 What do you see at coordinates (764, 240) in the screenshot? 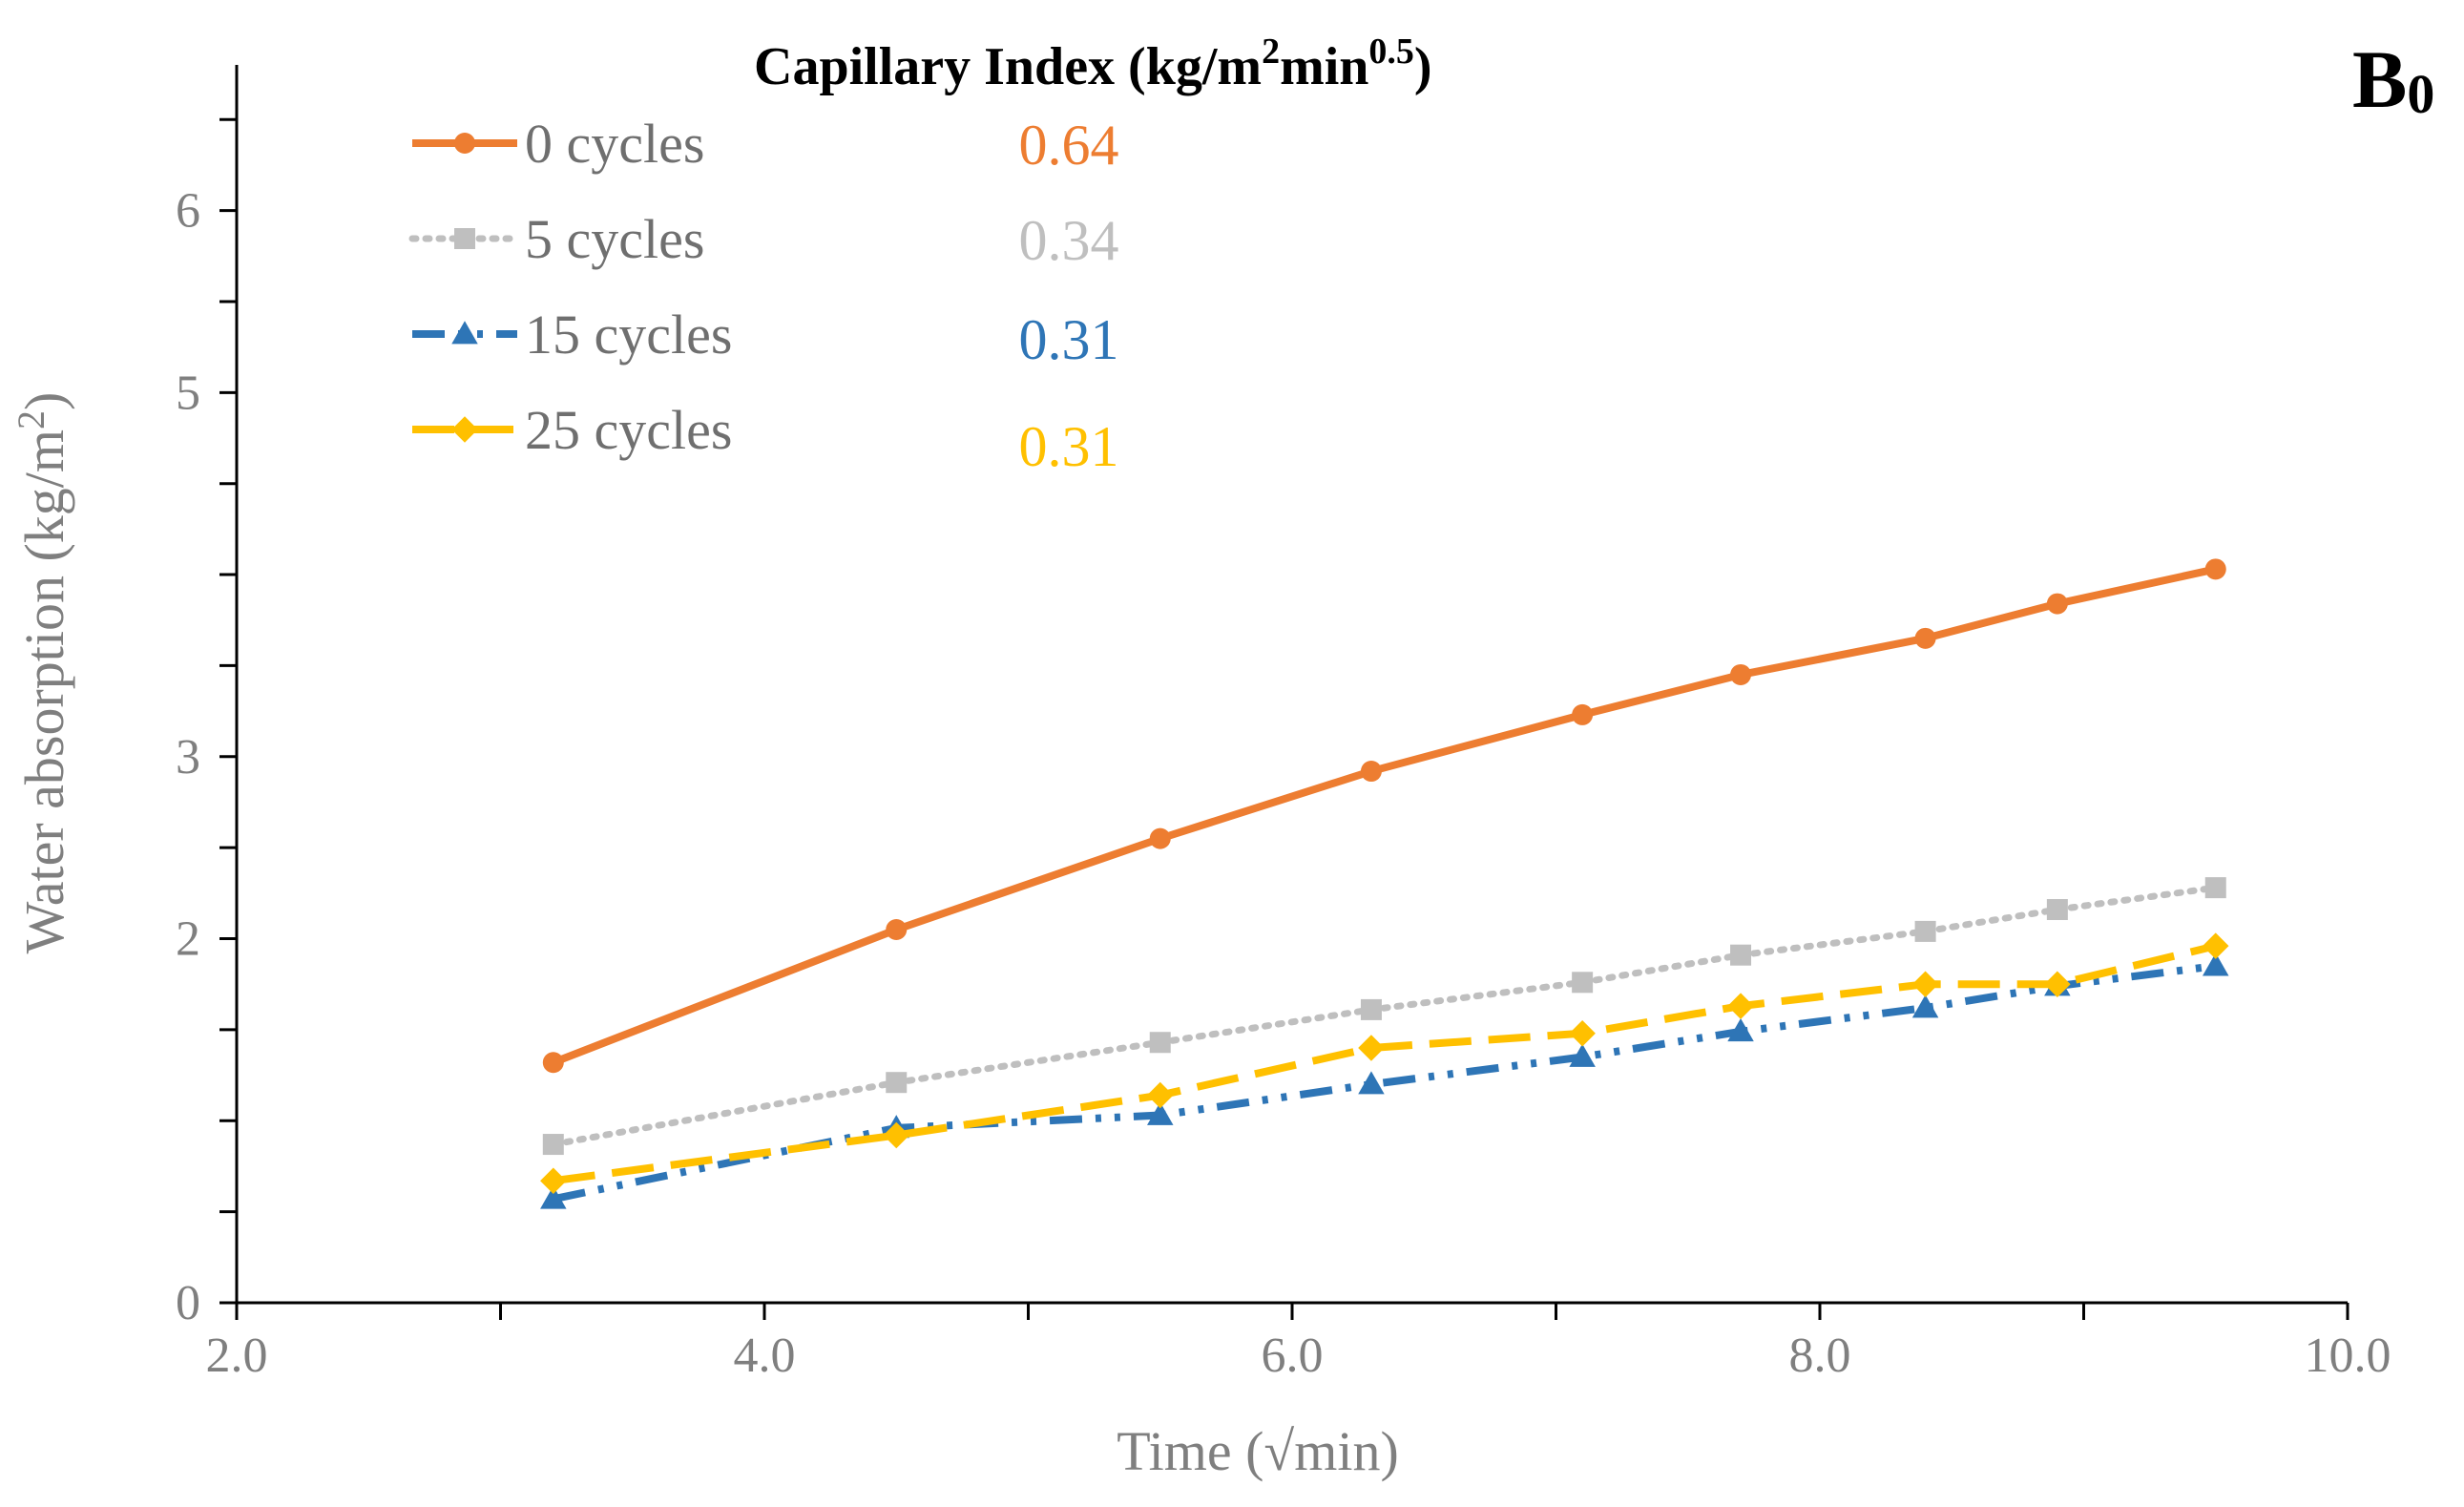
I see `legend-entry: 5 cycles 0.34` at bounding box center [764, 240].